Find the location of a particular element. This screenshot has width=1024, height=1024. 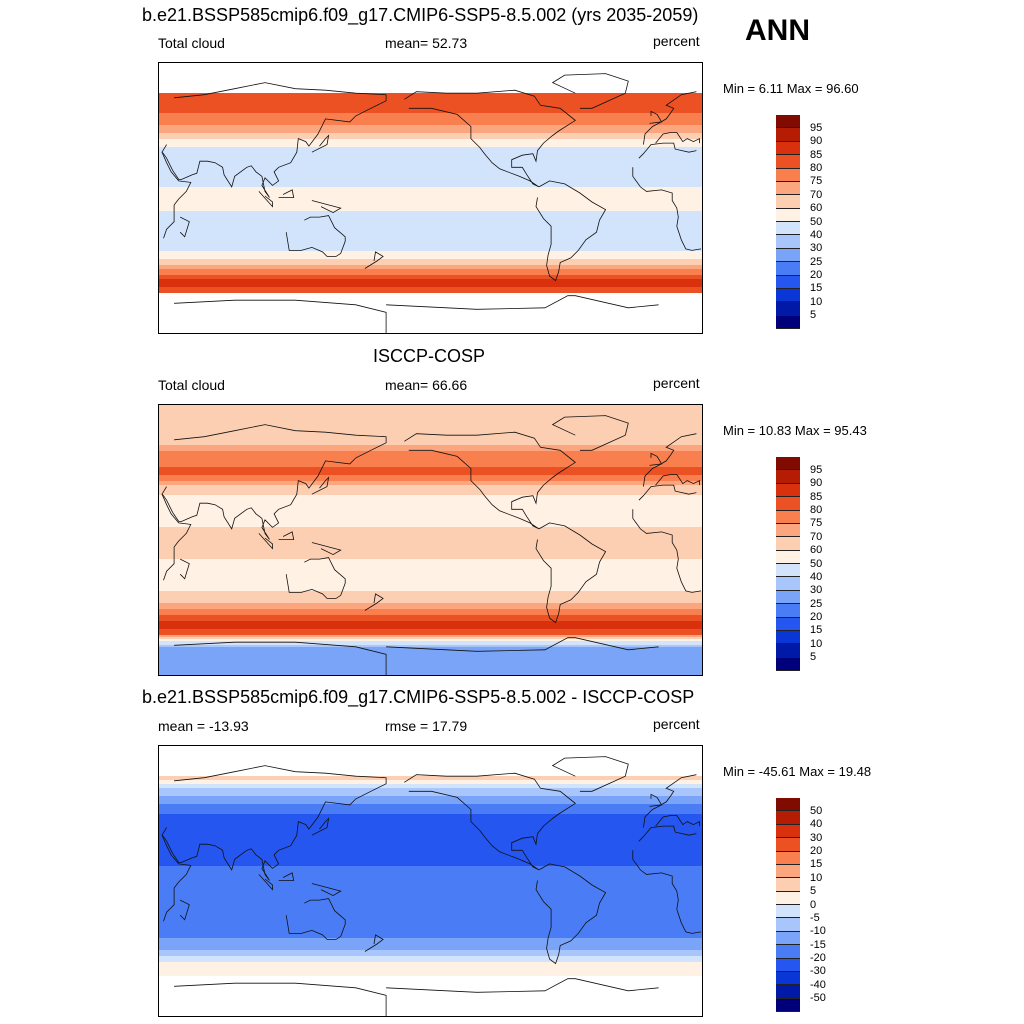

colorbar-tick-label: -30 is located at coordinates (818, 971).